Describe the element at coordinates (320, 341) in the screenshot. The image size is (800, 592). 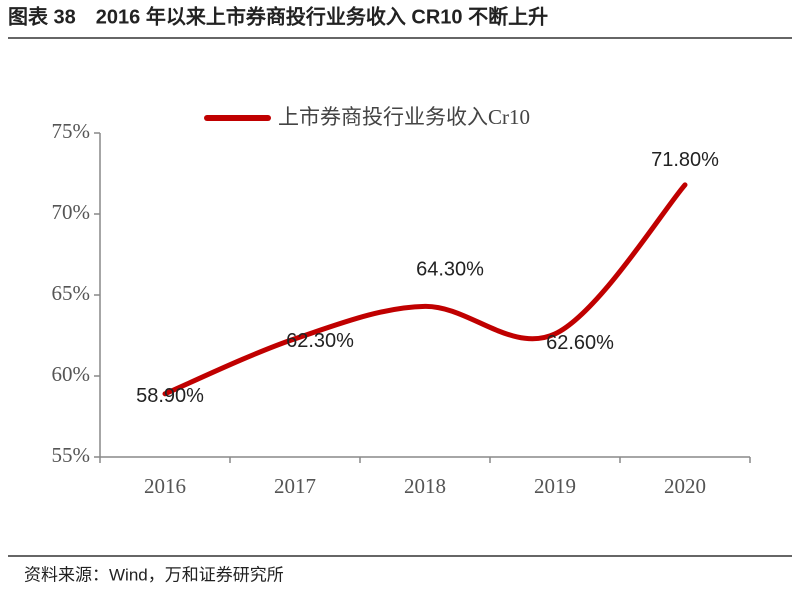
I see `data-label: 62.30%` at that location.